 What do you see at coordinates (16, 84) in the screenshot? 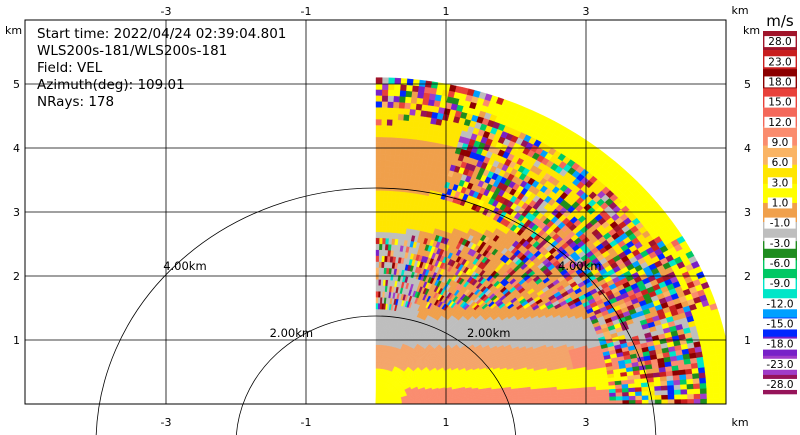
I see `y-tick-label-left: 5` at bounding box center [16, 84].